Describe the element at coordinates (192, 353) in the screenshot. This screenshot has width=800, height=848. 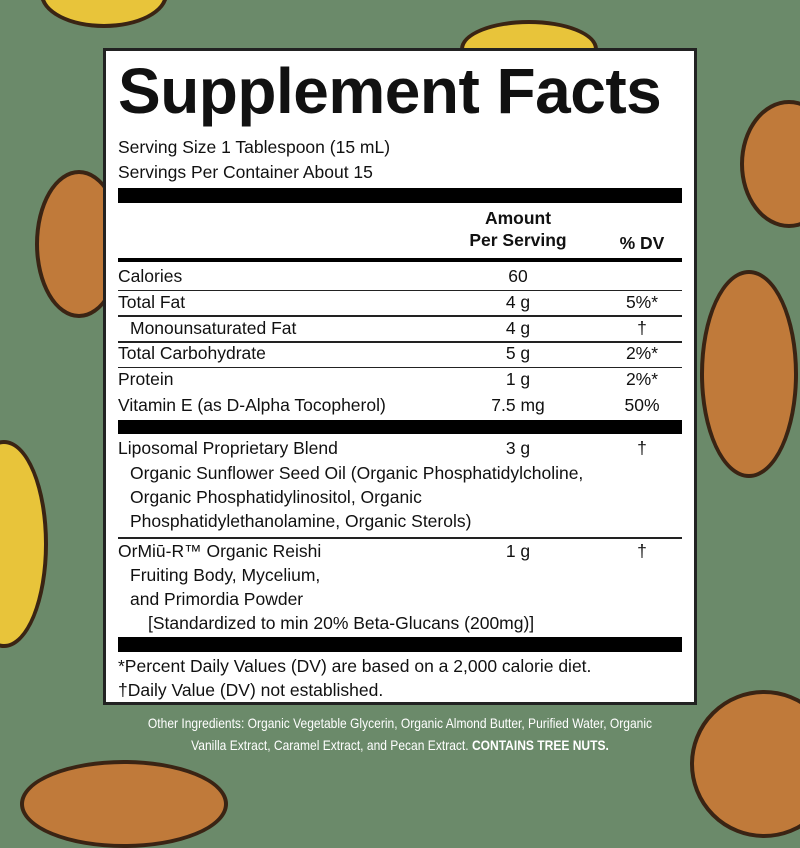
I see `nutrient-name: Total Carbohydrate` at that location.